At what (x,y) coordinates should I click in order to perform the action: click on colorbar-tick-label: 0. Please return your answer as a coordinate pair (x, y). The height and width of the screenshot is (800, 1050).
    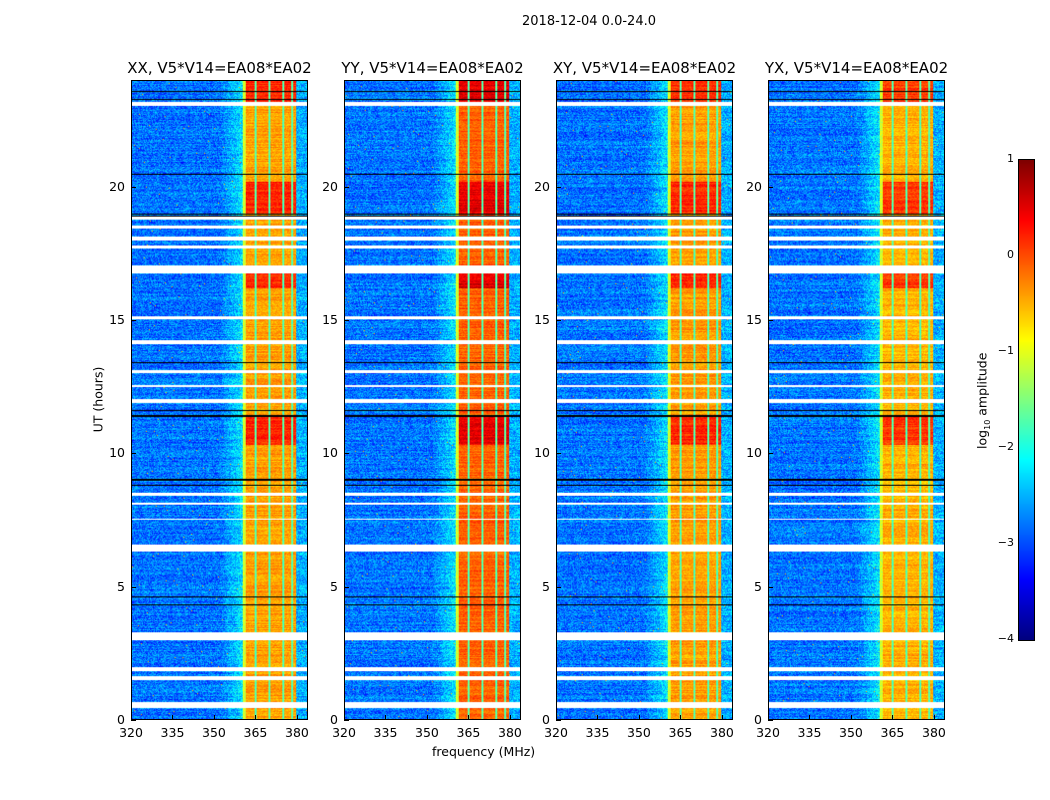
    Looking at the image, I should click on (1010, 254).